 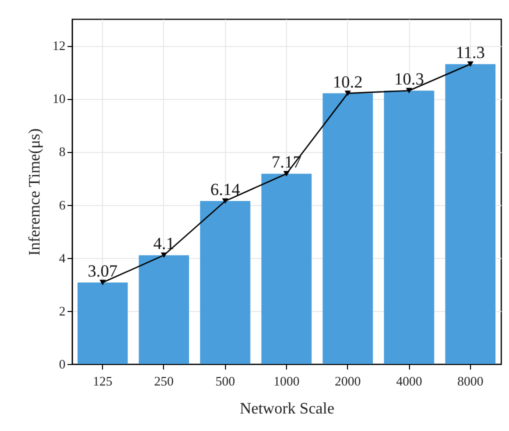 I want to click on x-tick-label: 250, so click(x=164, y=381).